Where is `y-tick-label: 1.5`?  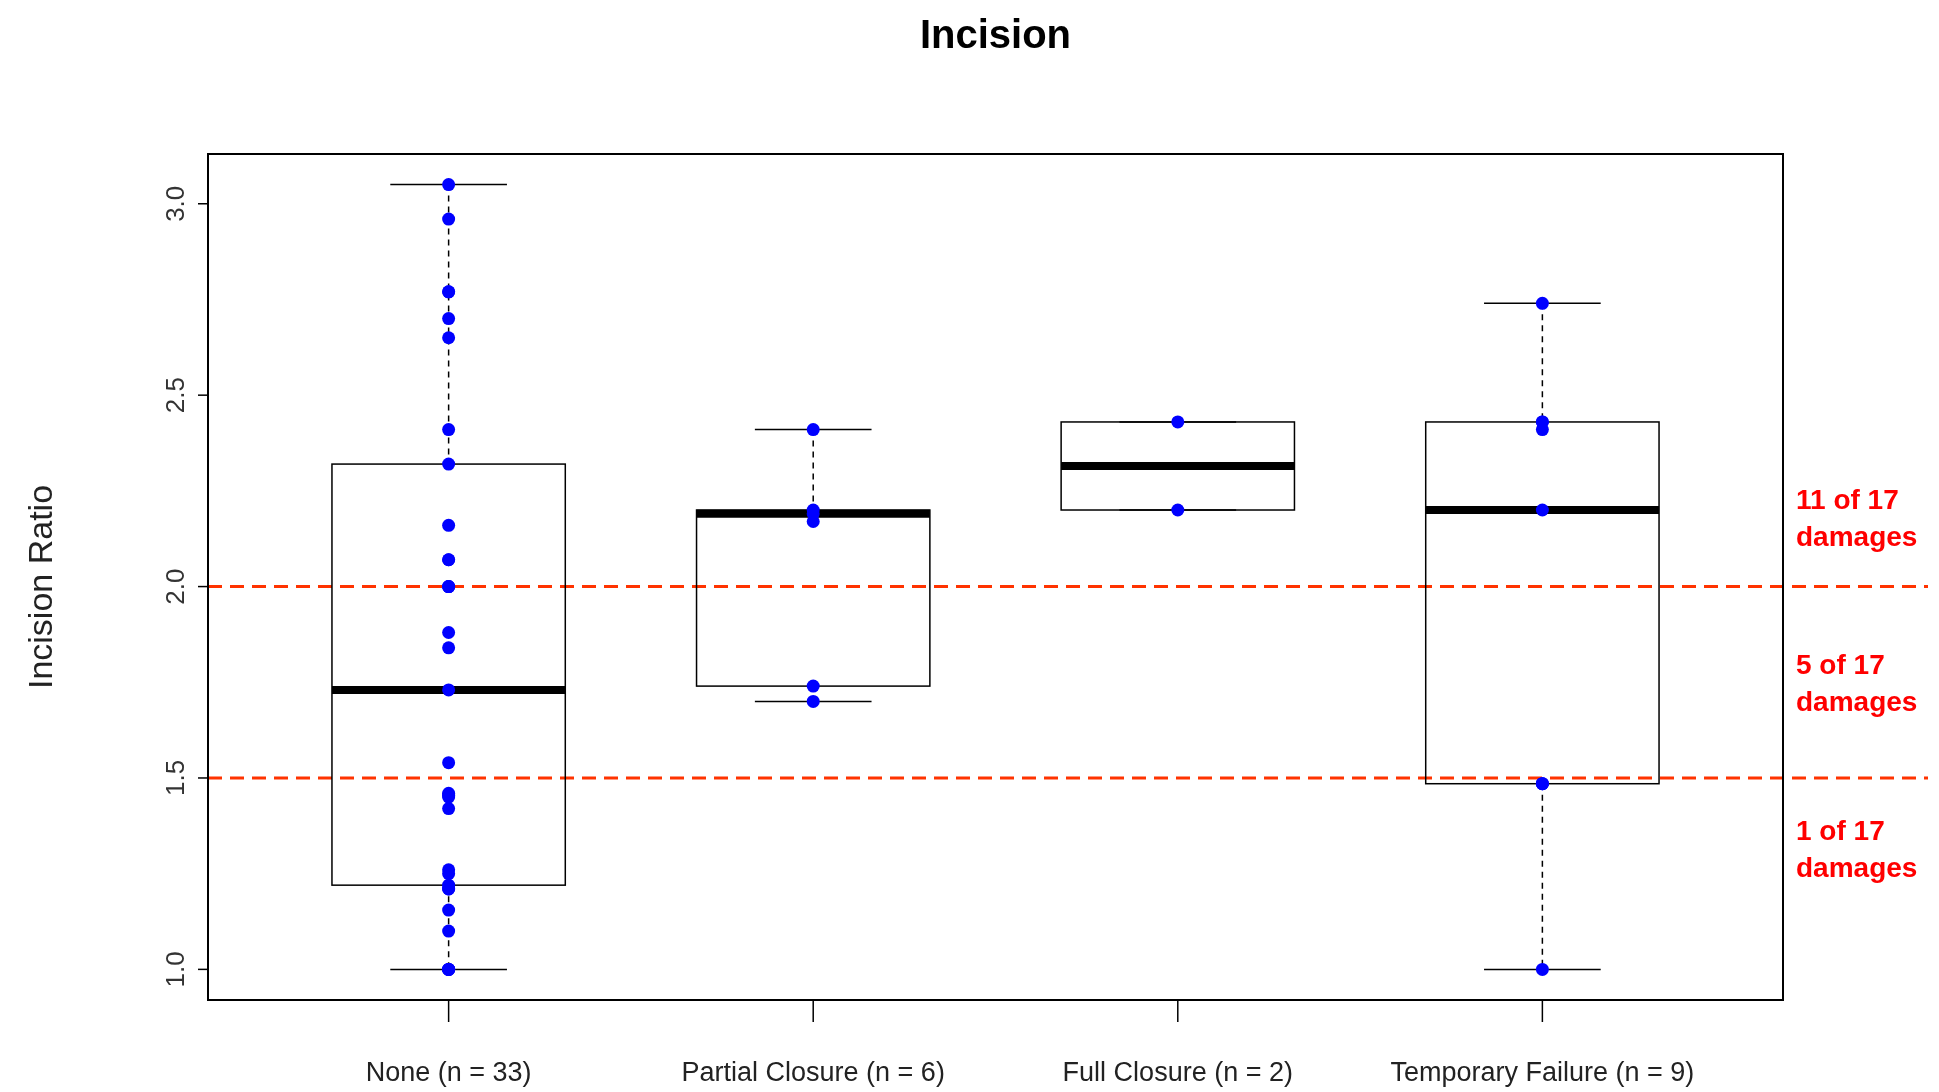
y-tick-label: 1.5 is located at coordinates (175, 778).